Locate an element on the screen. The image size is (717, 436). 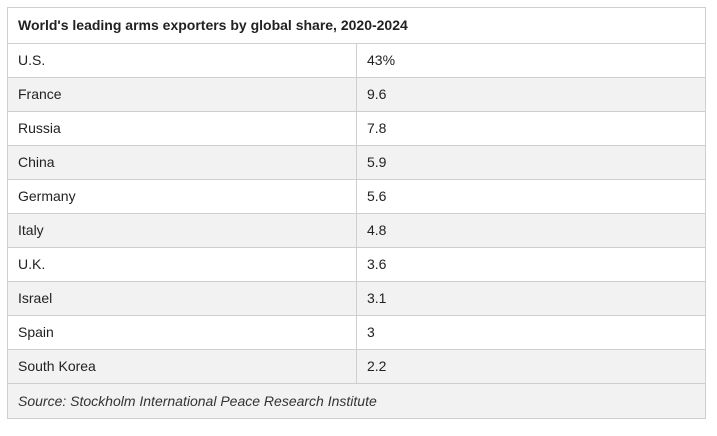
table-row: Italy 4.8 is located at coordinates (356, 230).